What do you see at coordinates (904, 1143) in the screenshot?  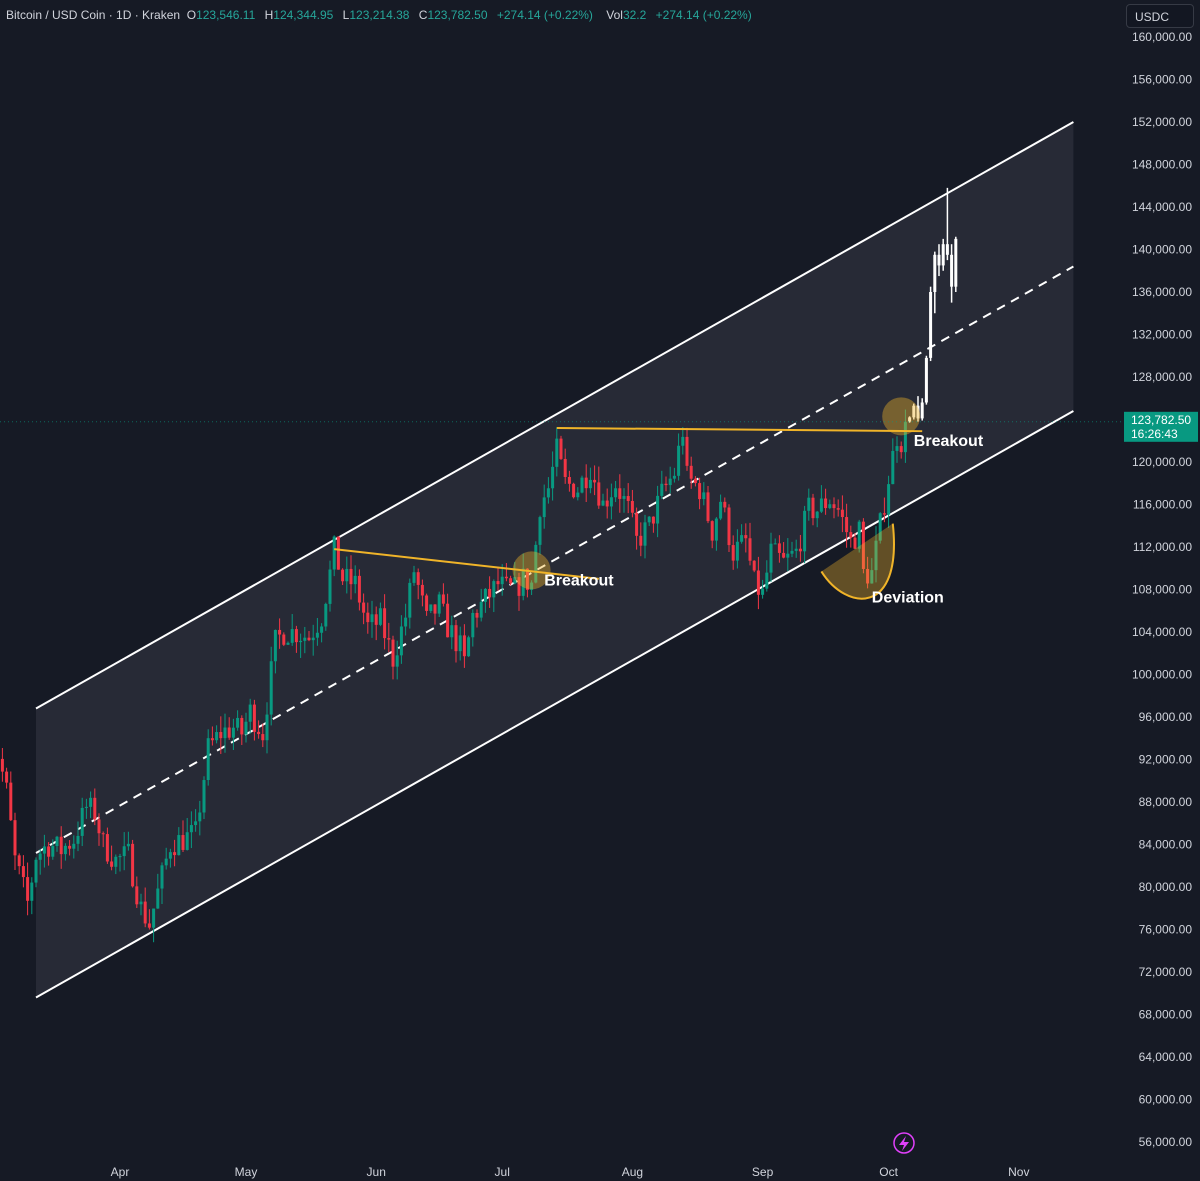 I see `lightning-icon` at bounding box center [904, 1143].